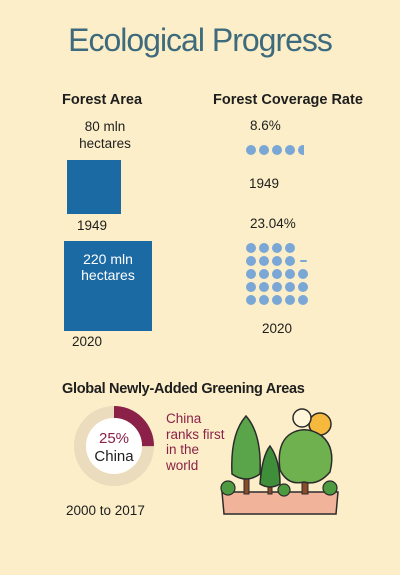 The image size is (400, 575). What do you see at coordinates (280, 503) in the screenshot?
I see `ground-shape` at bounding box center [280, 503].